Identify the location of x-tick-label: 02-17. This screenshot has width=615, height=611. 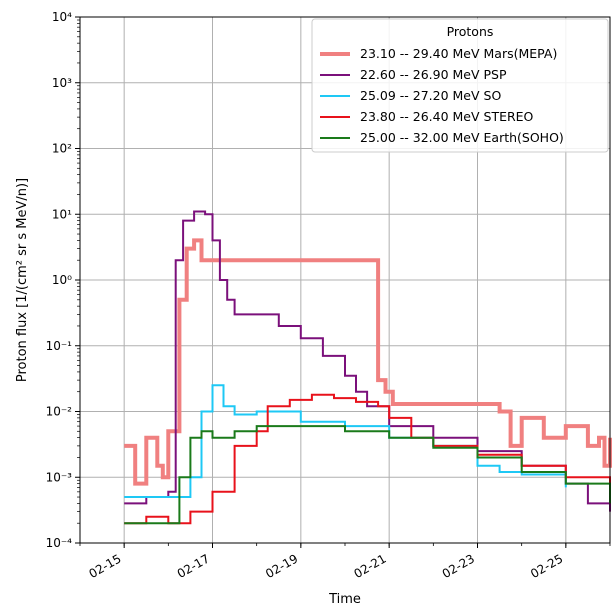
(193, 566).